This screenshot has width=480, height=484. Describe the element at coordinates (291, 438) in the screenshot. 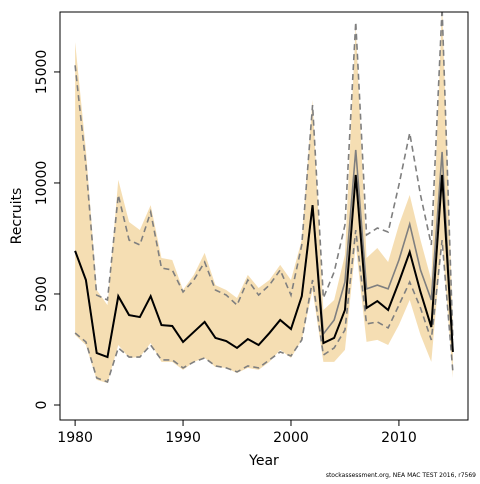

I see `x-tick-label: 2000` at that location.